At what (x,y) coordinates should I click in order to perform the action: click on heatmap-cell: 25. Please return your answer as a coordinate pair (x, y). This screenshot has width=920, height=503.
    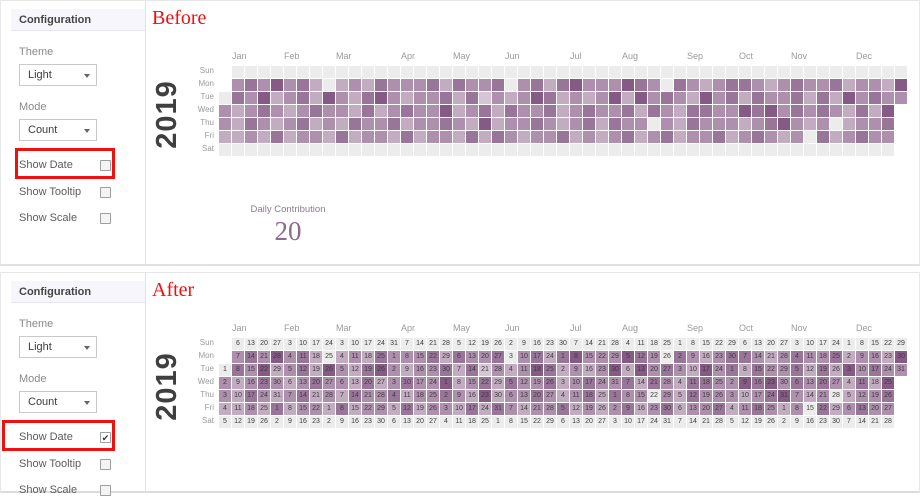
    Looking at the image, I should click on (719, 382).